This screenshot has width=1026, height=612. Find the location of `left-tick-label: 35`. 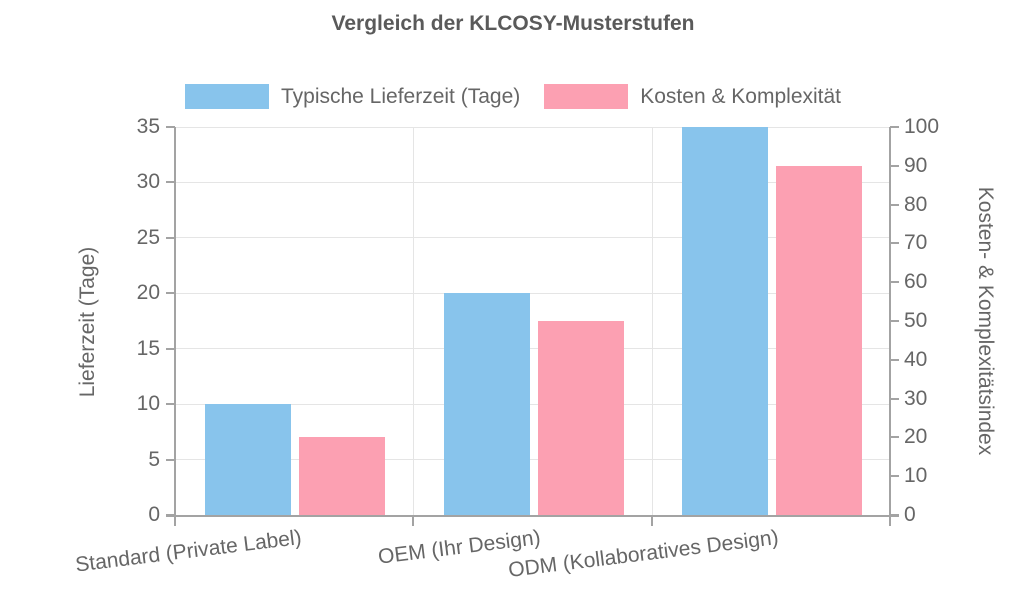

left-tick-label: 35 is located at coordinates (148, 126).